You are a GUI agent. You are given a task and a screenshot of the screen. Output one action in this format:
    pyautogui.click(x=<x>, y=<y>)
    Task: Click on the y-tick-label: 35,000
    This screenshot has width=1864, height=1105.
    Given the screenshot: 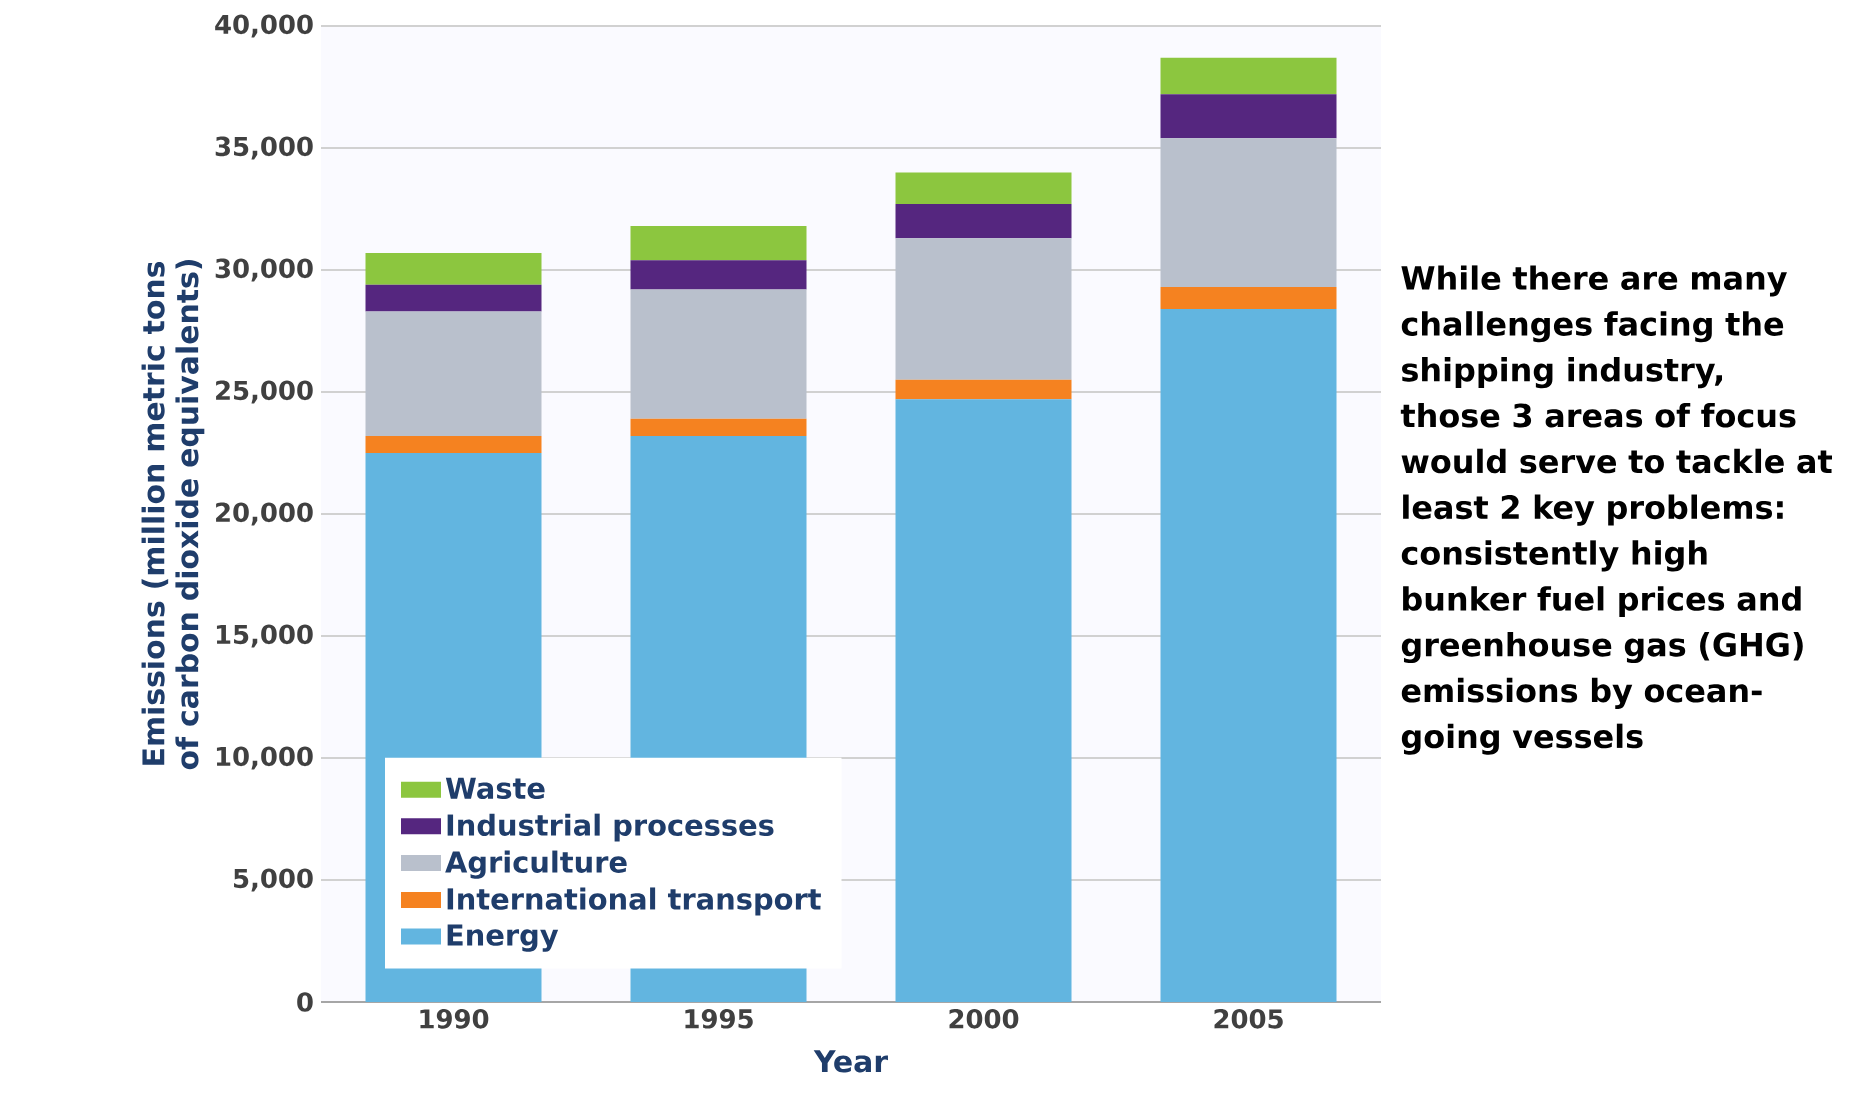 What is the action you would take?
    pyautogui.click(x=264, y=148)
    